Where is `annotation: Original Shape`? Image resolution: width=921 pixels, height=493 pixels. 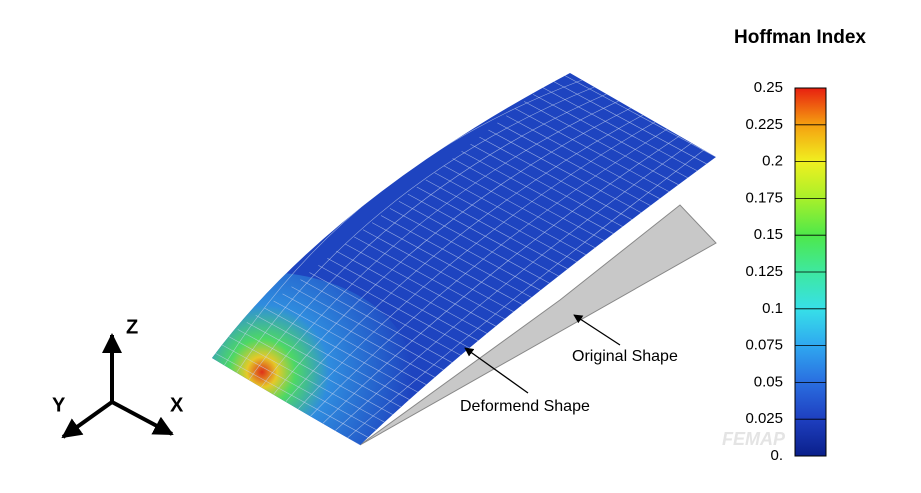
annotation: Original Shape is located at coordinates (625, 356).